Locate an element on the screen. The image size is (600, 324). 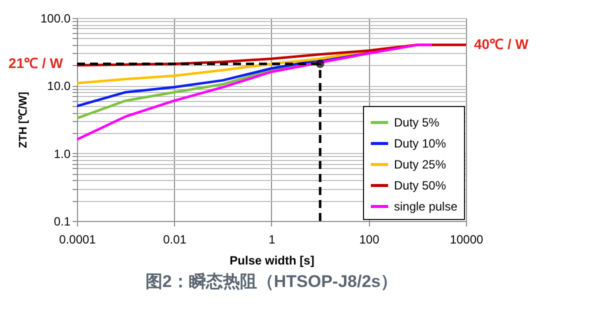
text: 图2：瞬态热阻（HTSOP-J8/2s） is located at coordinates (271, 281).